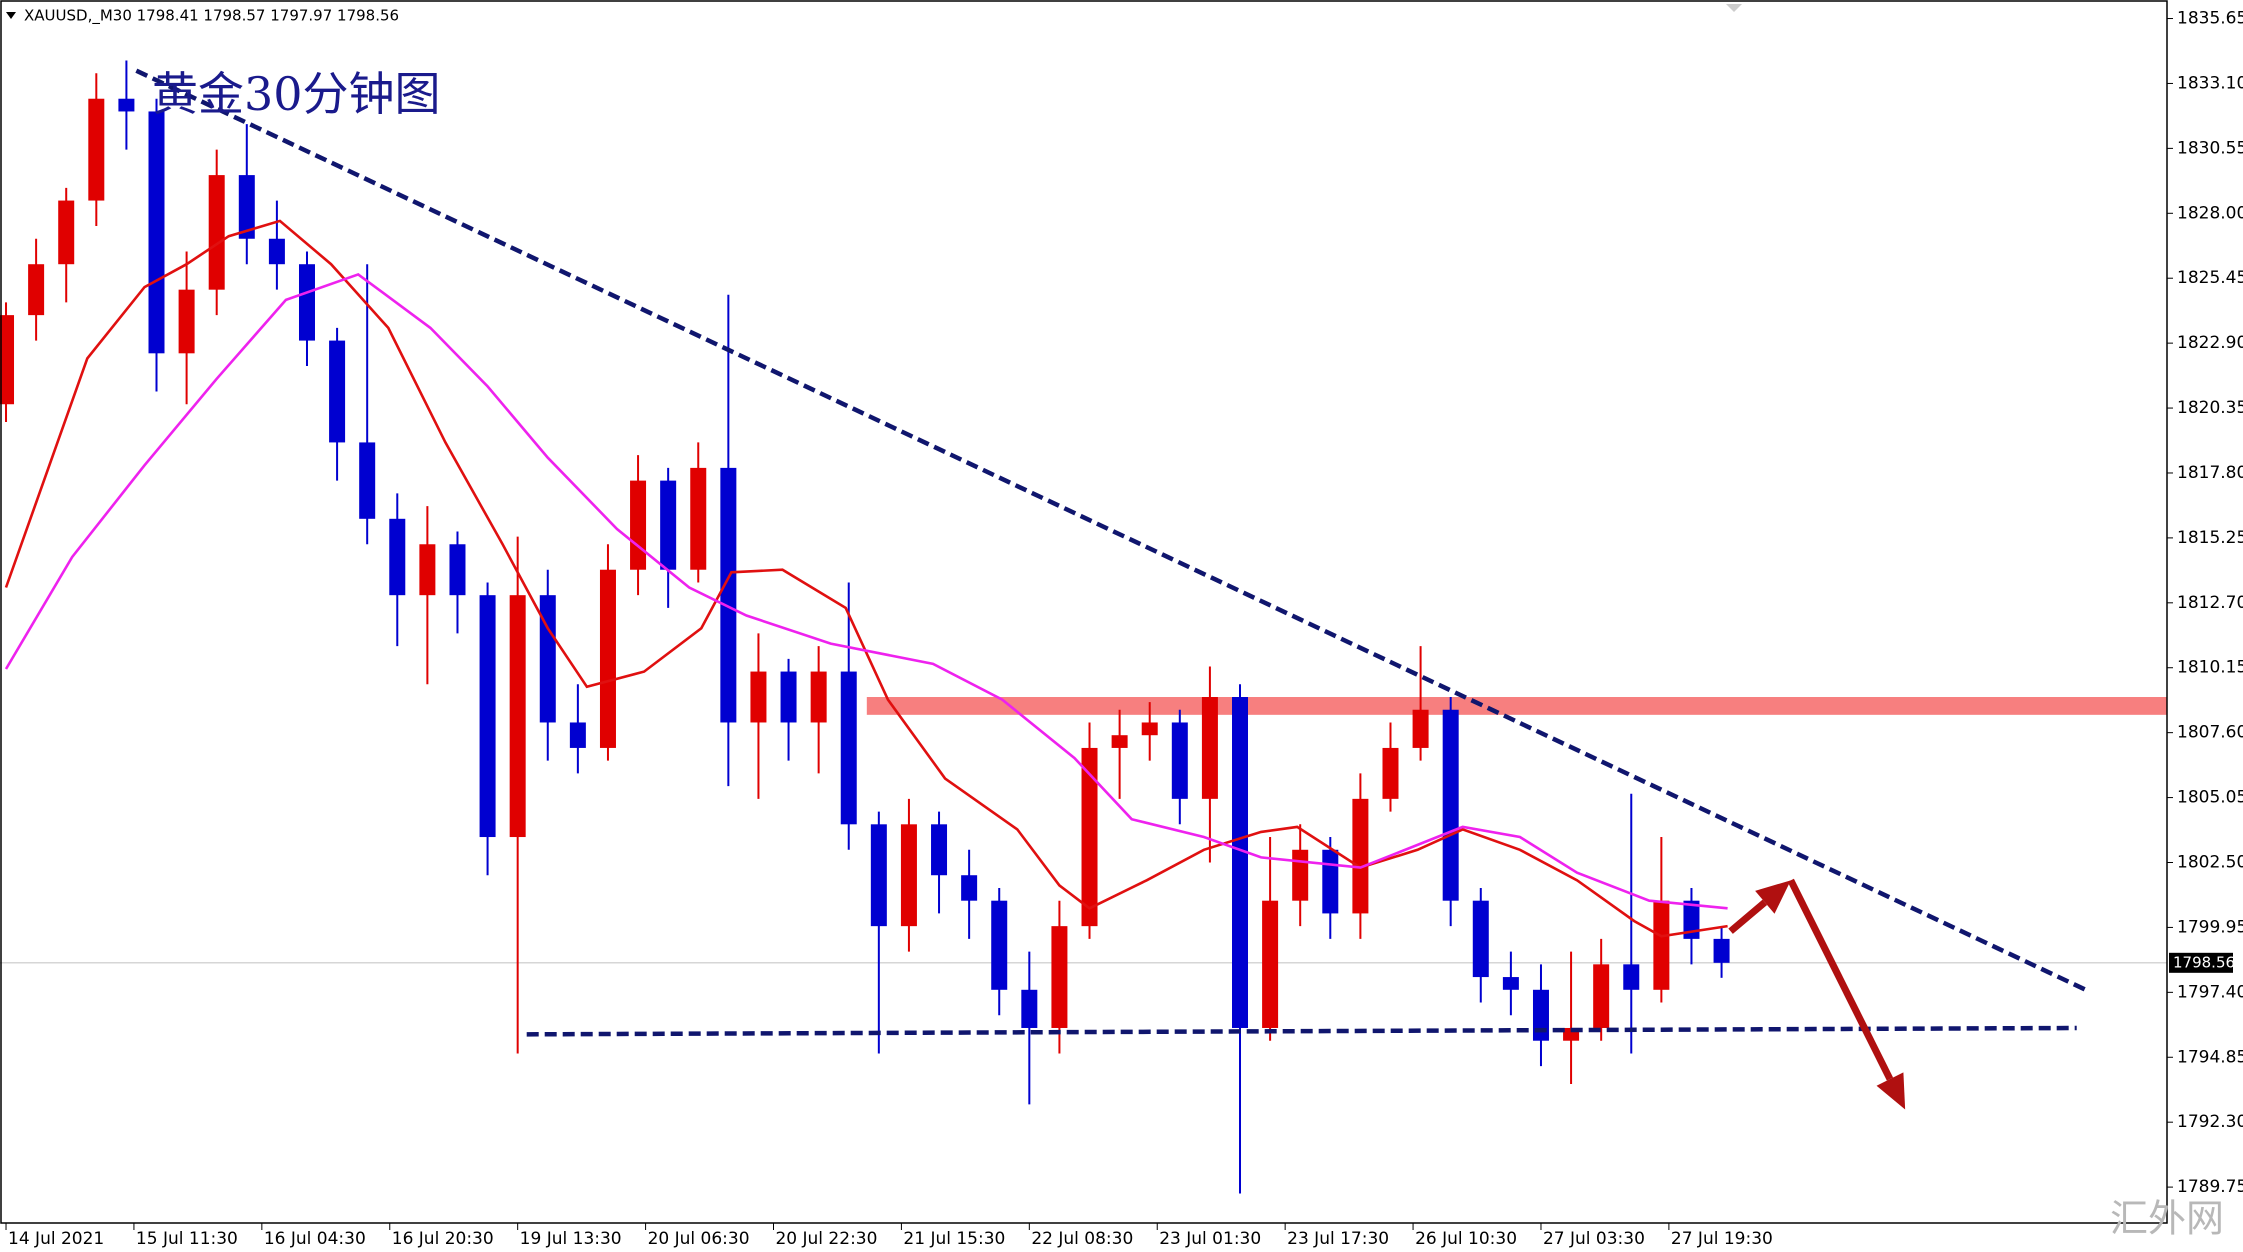  Describe the element at coordinates (2210, 1187) in the screenshot. I see `y-tick-label: 1789.75` at that location.